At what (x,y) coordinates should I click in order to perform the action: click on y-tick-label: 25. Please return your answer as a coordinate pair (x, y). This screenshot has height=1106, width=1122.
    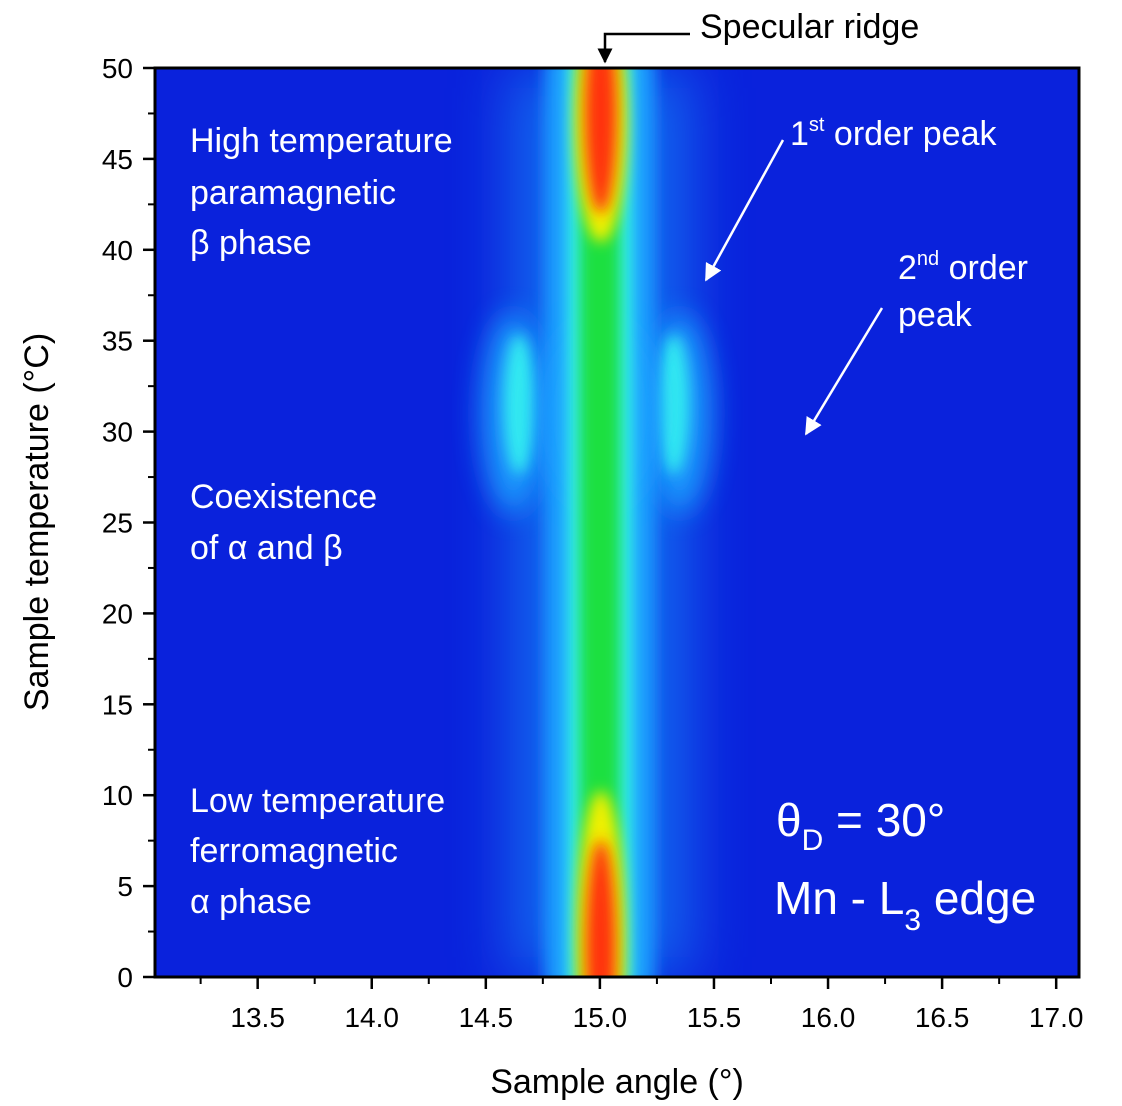
    Looking at the image, I should click on (117, 523).